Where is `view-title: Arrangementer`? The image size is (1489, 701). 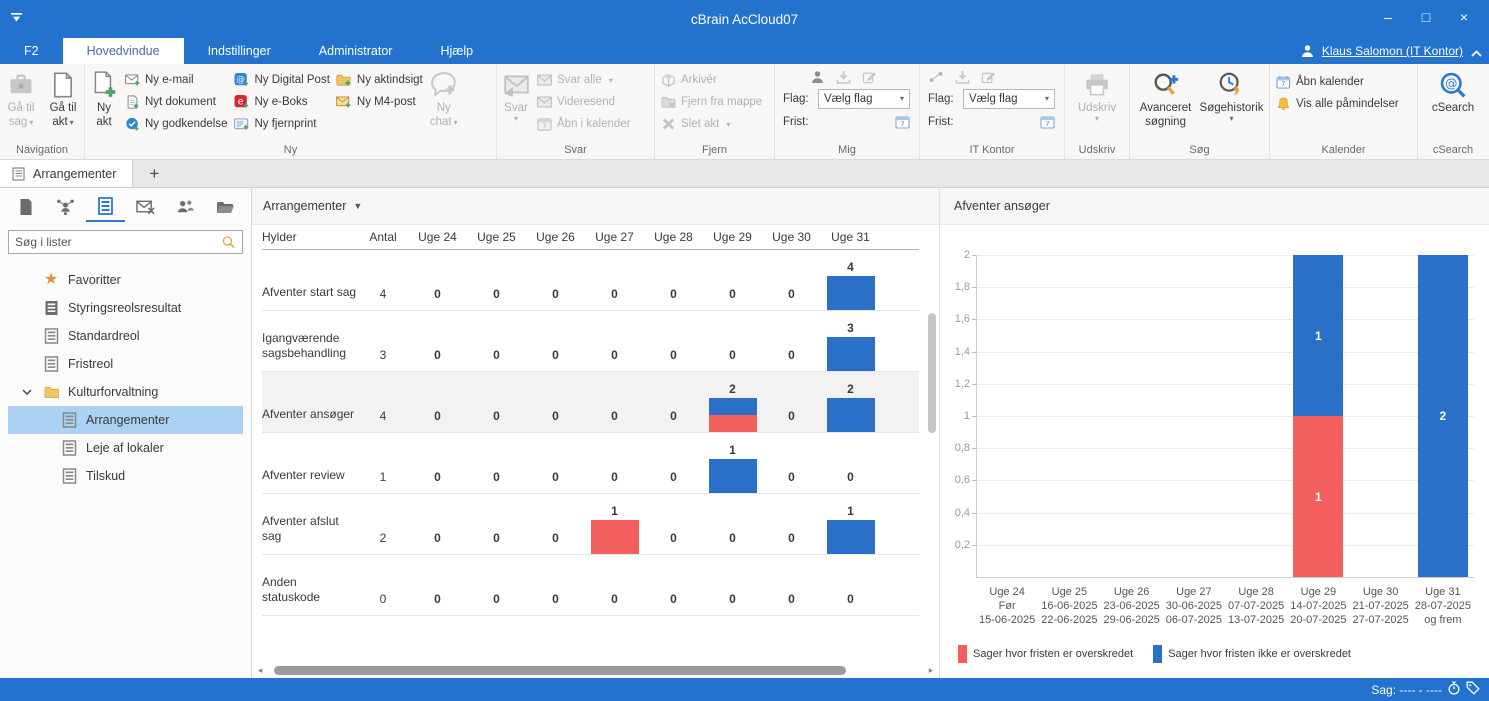 view-title: Arrangementer is located at coordinates (305, 206).